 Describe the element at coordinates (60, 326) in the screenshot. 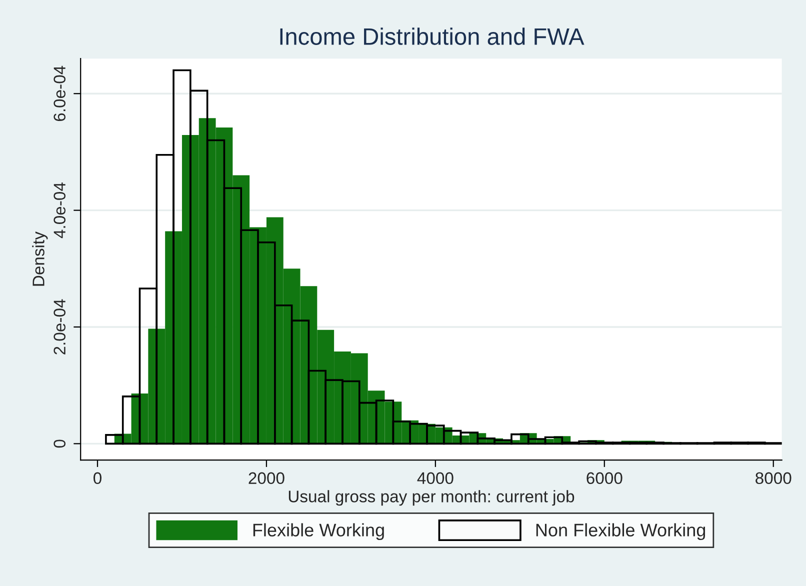

I see `y-tick-label: 2.0e-04` at that location.